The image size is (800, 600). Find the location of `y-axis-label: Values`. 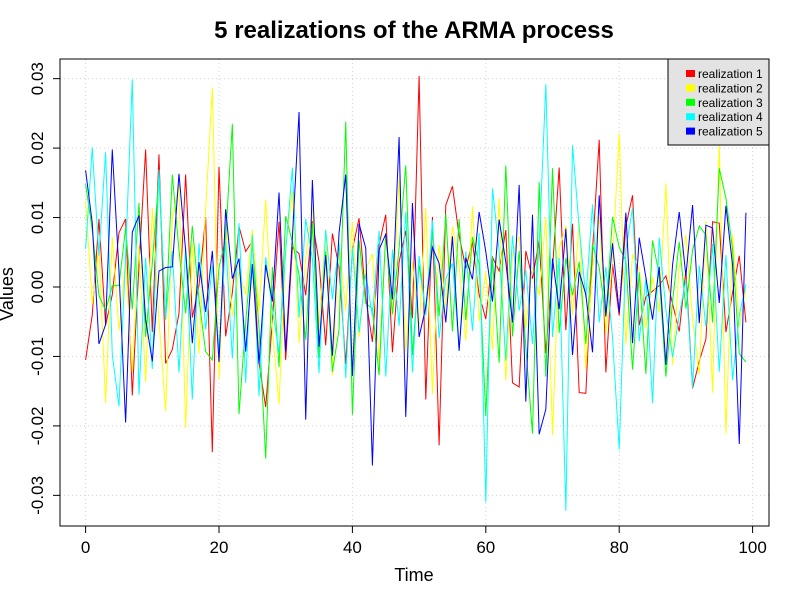

y-axis-label: Values is located at coordinates (8, 294).